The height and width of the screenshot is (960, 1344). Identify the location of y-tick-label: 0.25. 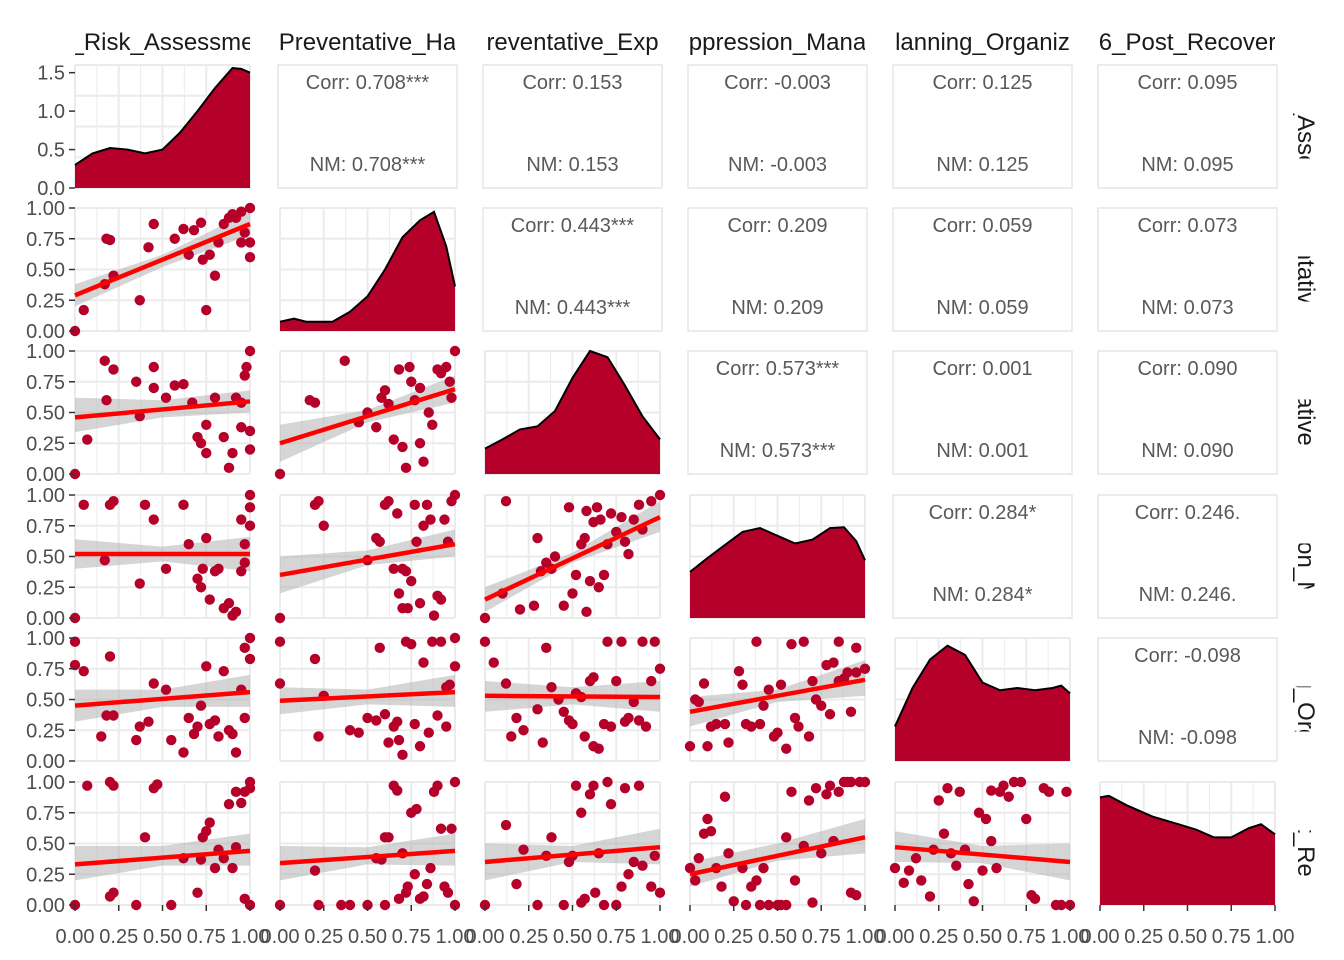
(45, 444).